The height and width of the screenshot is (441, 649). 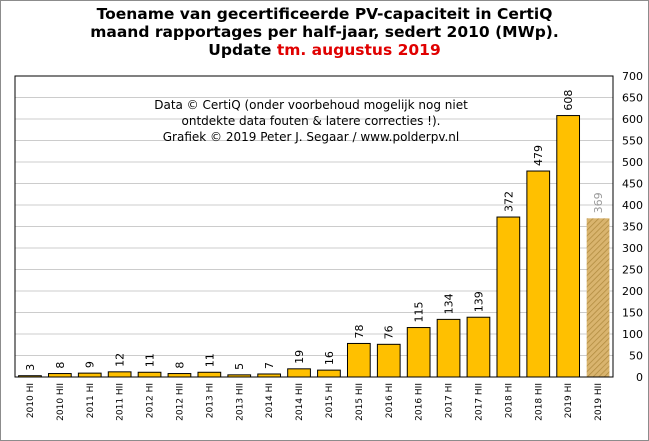 What do you see at coordinates (632, 291) in the screenshot?
I see `y-tick-label: 200` at bounding box center [632, 291].